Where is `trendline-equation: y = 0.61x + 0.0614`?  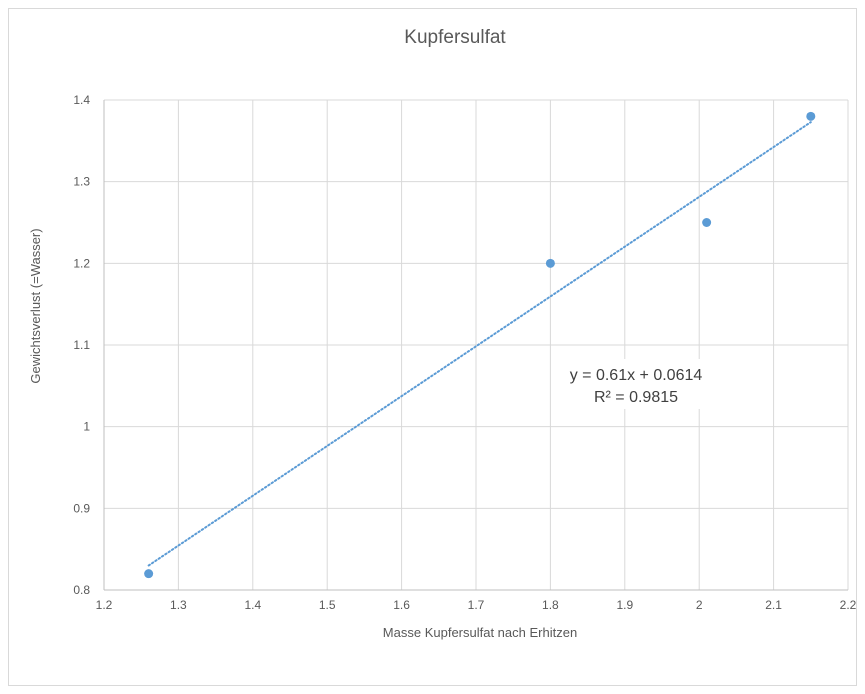
trendline-equation: y = 0.61x + 0.0614 is located at coordinates (636, 375).